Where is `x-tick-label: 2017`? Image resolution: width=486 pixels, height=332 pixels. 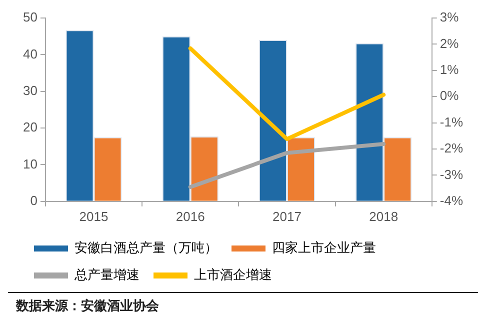
x-tick-label: 2017 is located at coordinates (287, 216).